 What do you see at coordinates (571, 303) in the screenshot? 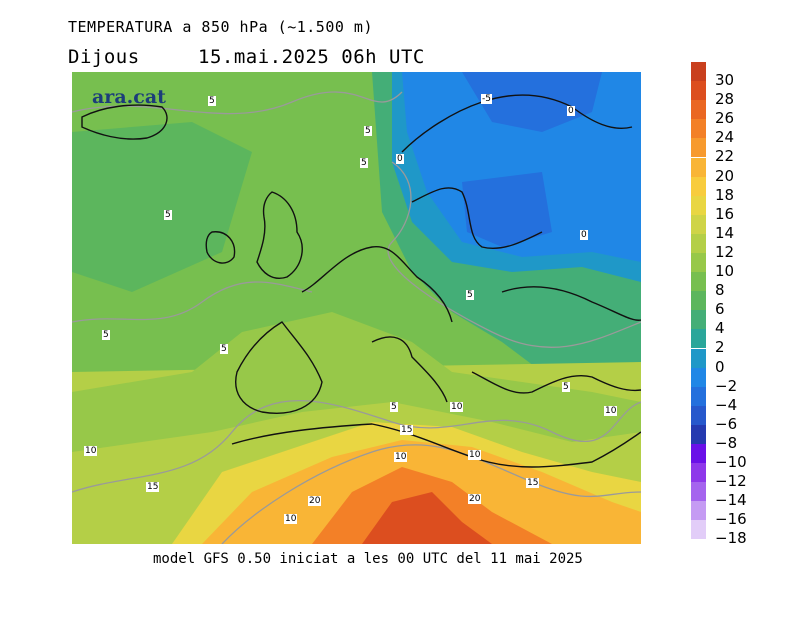
I see `black-sea-coast` at bounding box center [571, 303].